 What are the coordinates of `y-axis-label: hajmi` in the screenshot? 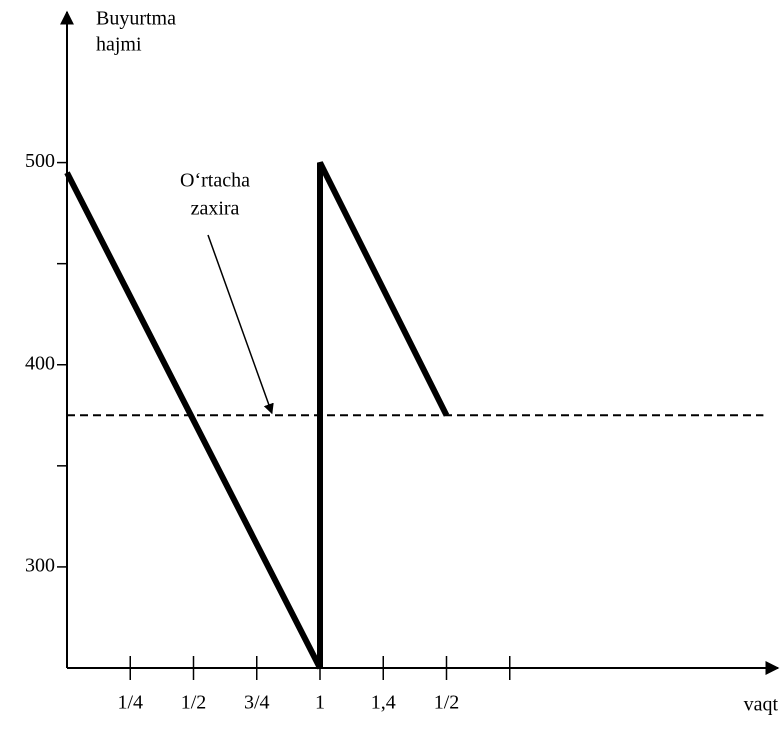 It's located at (119, 45).